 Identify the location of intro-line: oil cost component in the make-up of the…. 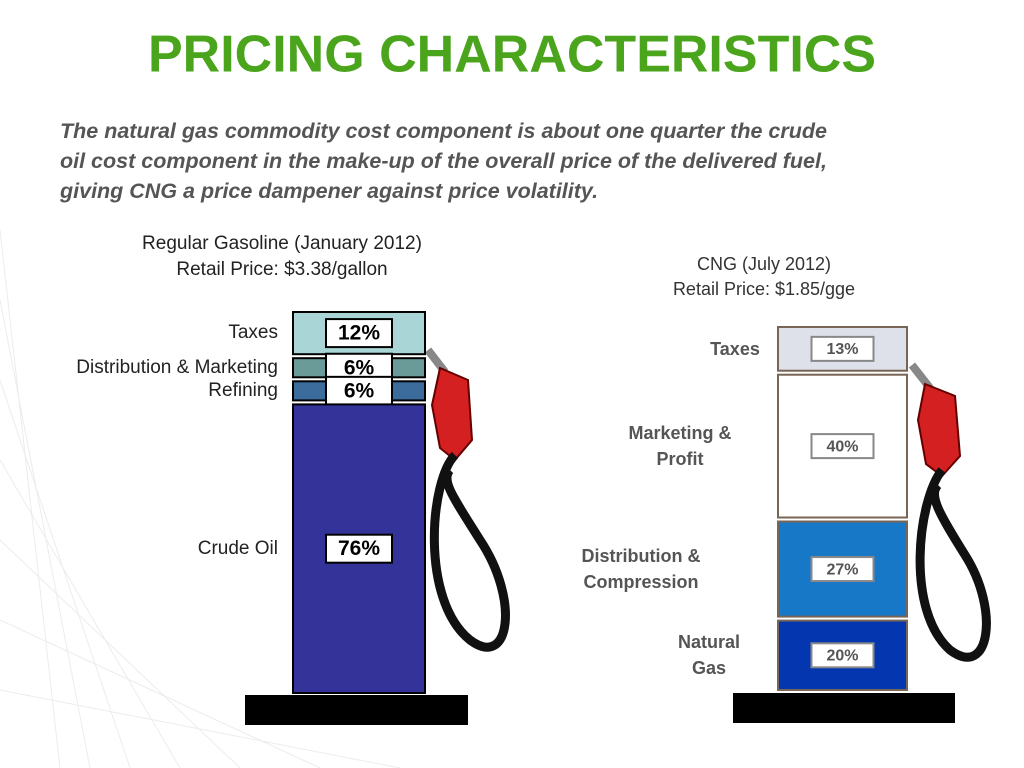
(443, 161).